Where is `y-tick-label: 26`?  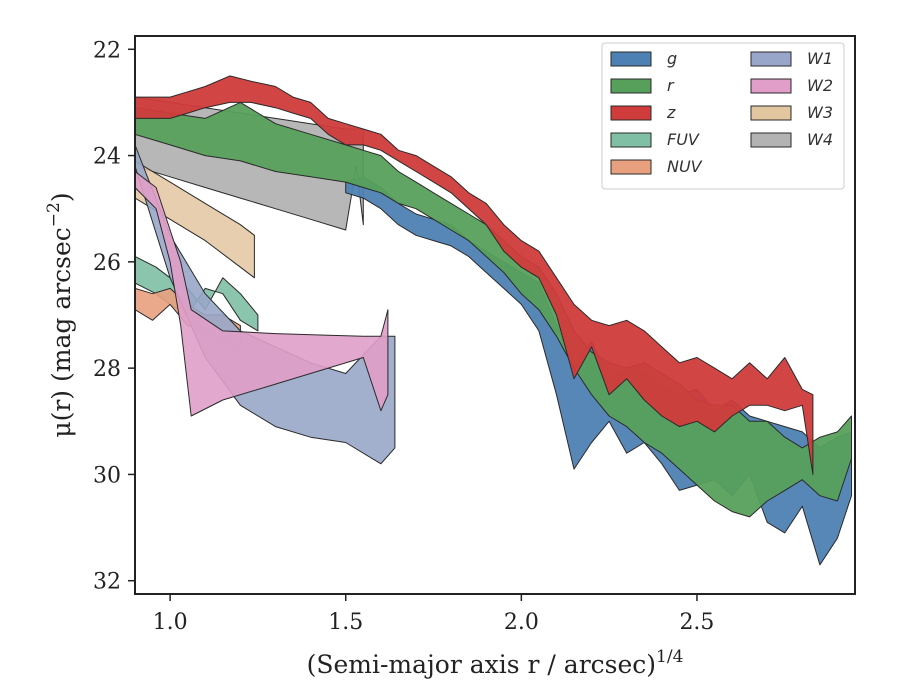 y-tick-label: 26 is located at coordinates (107, 263).